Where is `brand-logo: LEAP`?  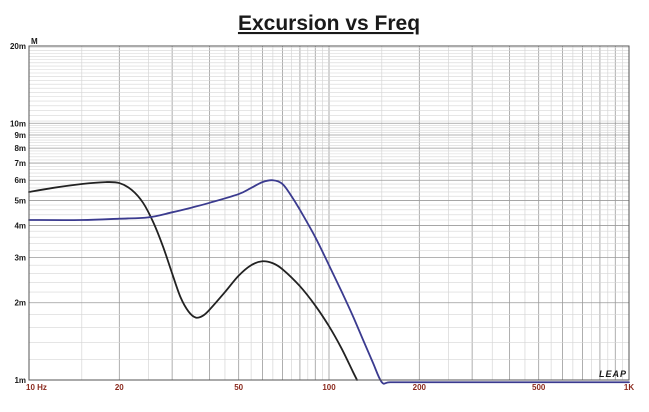 brand-logo: LEAP is located at coordinates (613, 374).